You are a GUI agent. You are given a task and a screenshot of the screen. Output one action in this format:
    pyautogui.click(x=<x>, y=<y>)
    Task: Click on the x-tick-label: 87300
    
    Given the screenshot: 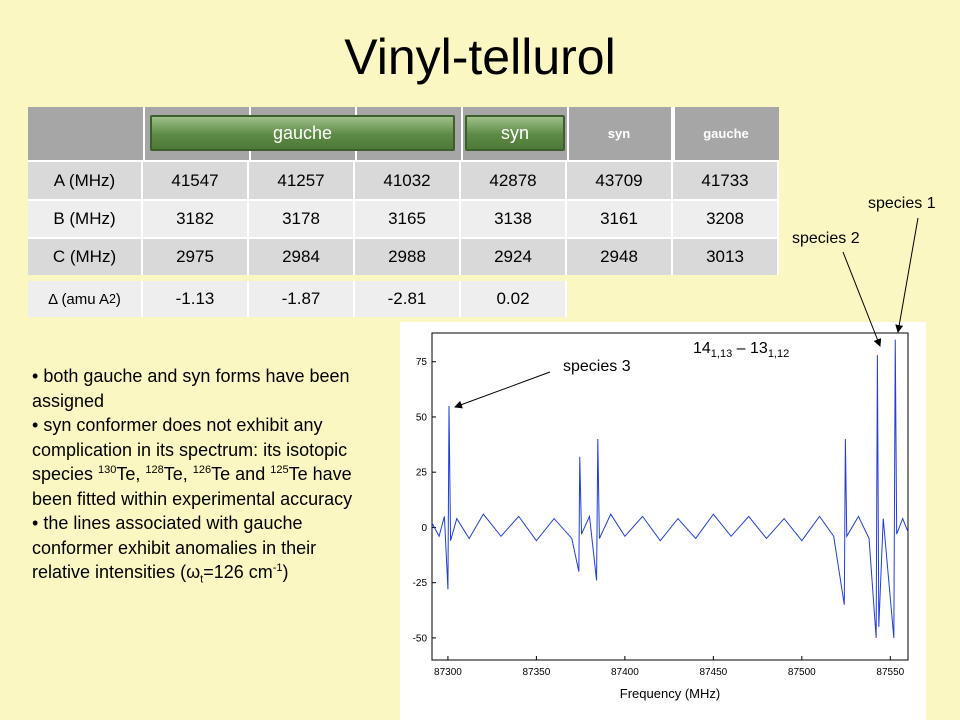 What is the action you would take?
    pyautogui.click(x=448, y=672)
    